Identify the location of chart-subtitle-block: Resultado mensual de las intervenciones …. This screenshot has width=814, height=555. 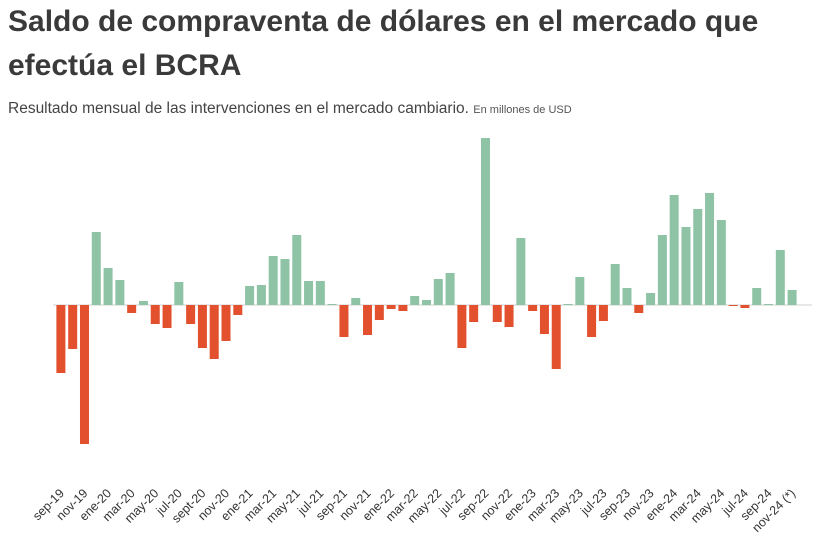
(290, 109).